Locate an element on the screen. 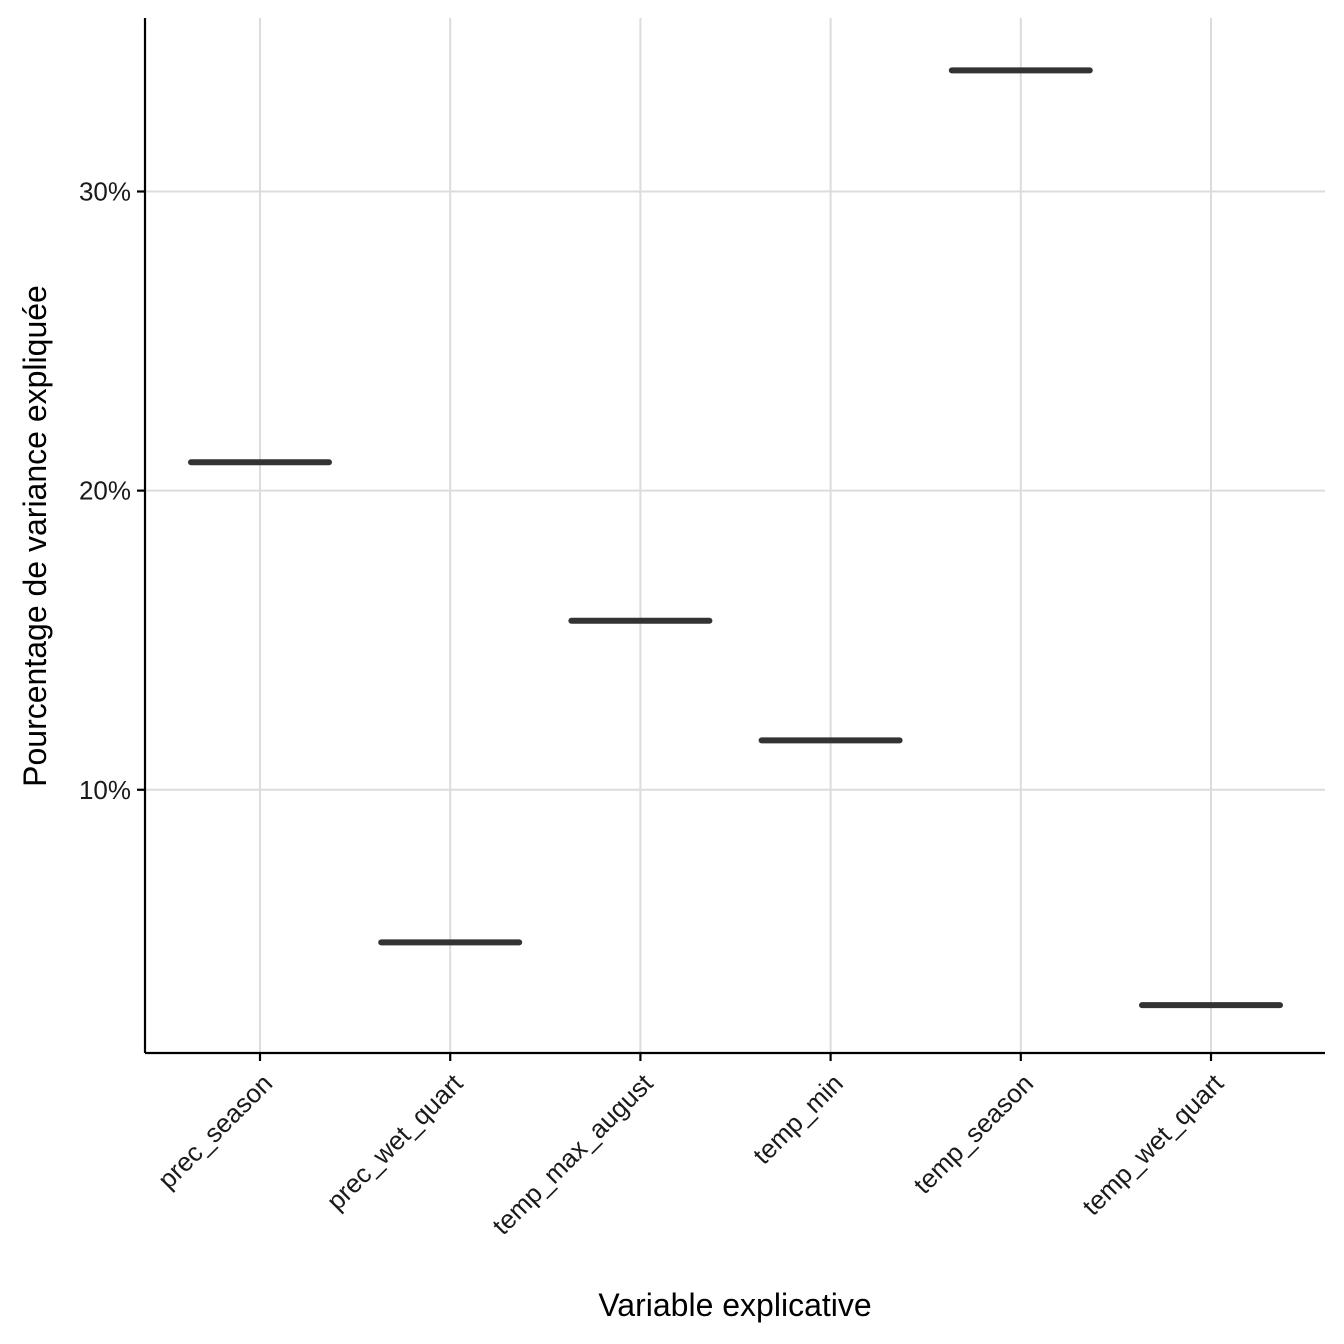 The height and width of the screenshot is (1344, 1344). y-axis-title: Pourcentage de variance expliquée is located at coordinates (35, 536).